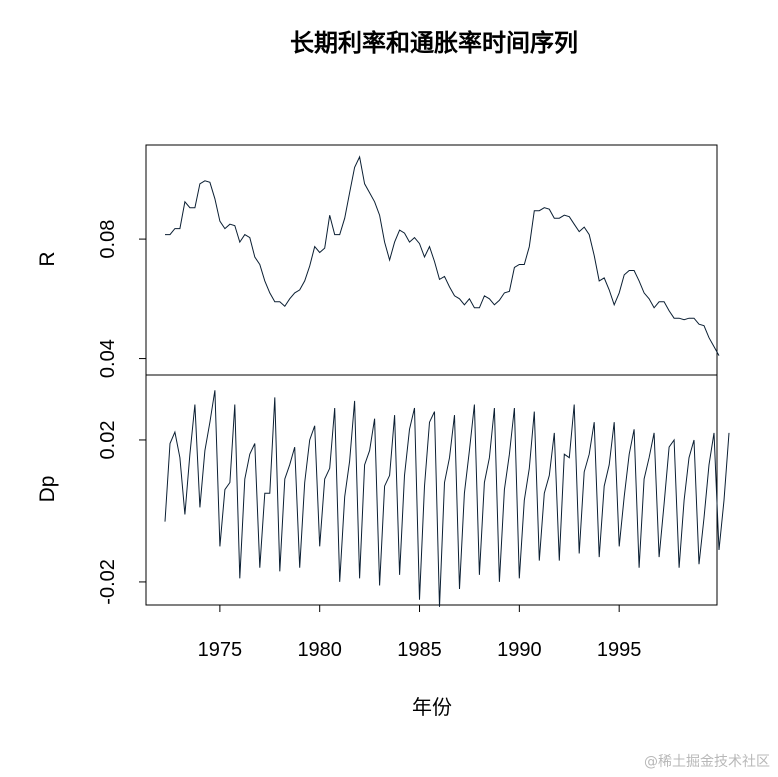 Image resolution: width=778 pixels, height=777 pixels. I want to click on chart-title: 长期利率和通胀率时间序列, so click(434, 42).